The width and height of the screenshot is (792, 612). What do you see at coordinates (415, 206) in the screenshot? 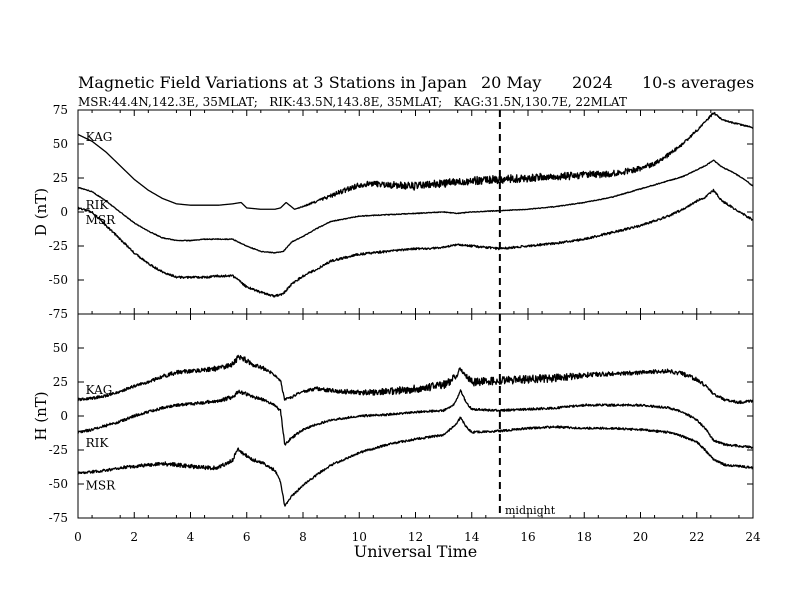
I see `panel-D-series-rik-line` at bounding box center [415, 206].